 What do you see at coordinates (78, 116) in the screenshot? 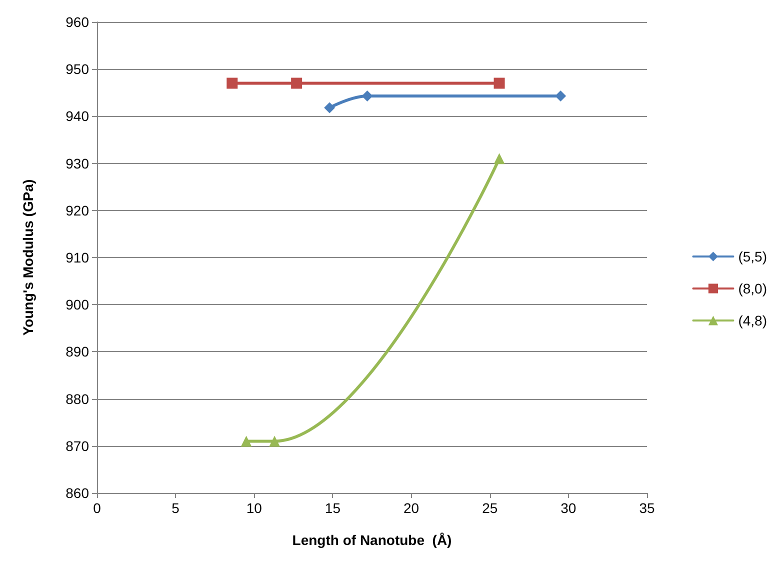
I see `y-tick-label: 940` at bounding box center [78, 116].